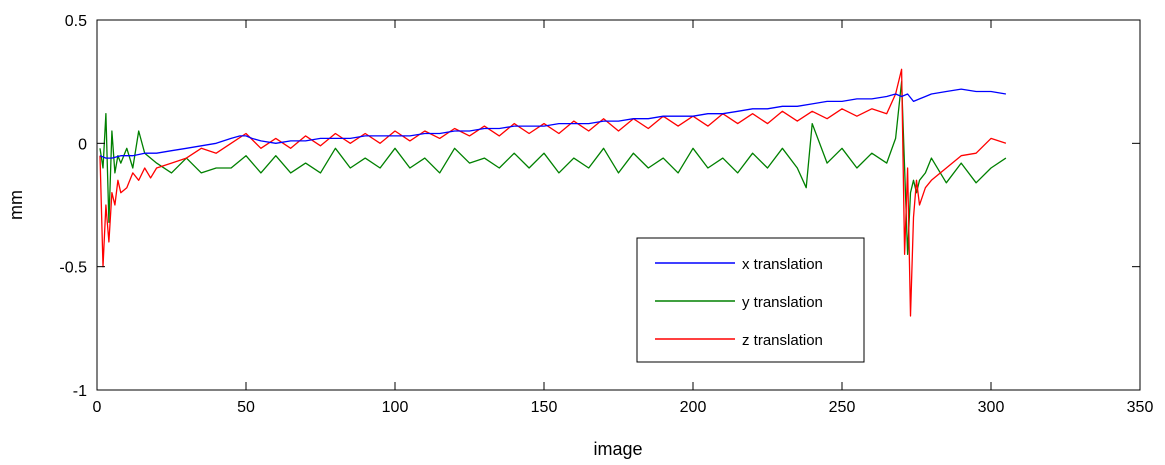 The image size is (1165, 465). I want to click on x-tick-label: 350, so click(1140, 407).